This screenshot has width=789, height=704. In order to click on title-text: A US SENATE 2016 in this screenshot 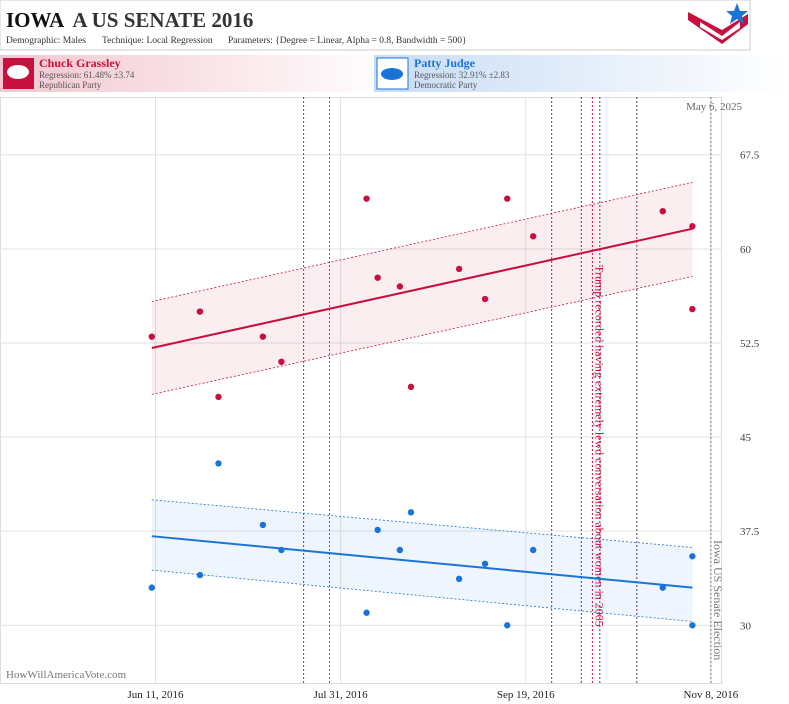, I will do `click(162, 20)`.